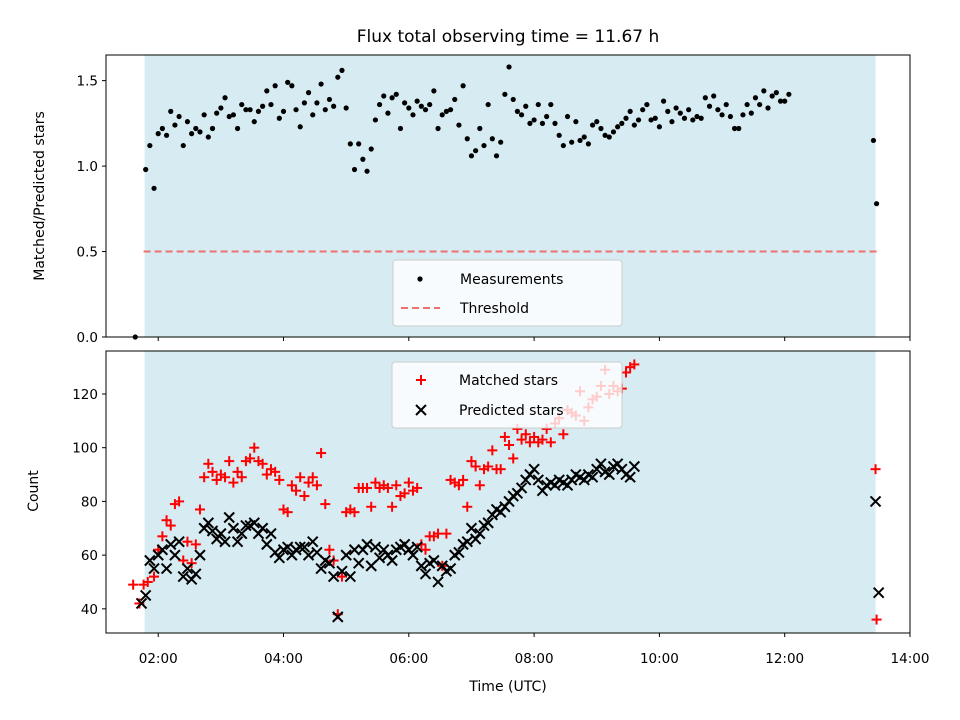 The width and height of the screenshot is (960, 720). I want to click on top-y-axis-label: Matched/Predicted stars, so click(40, 196).